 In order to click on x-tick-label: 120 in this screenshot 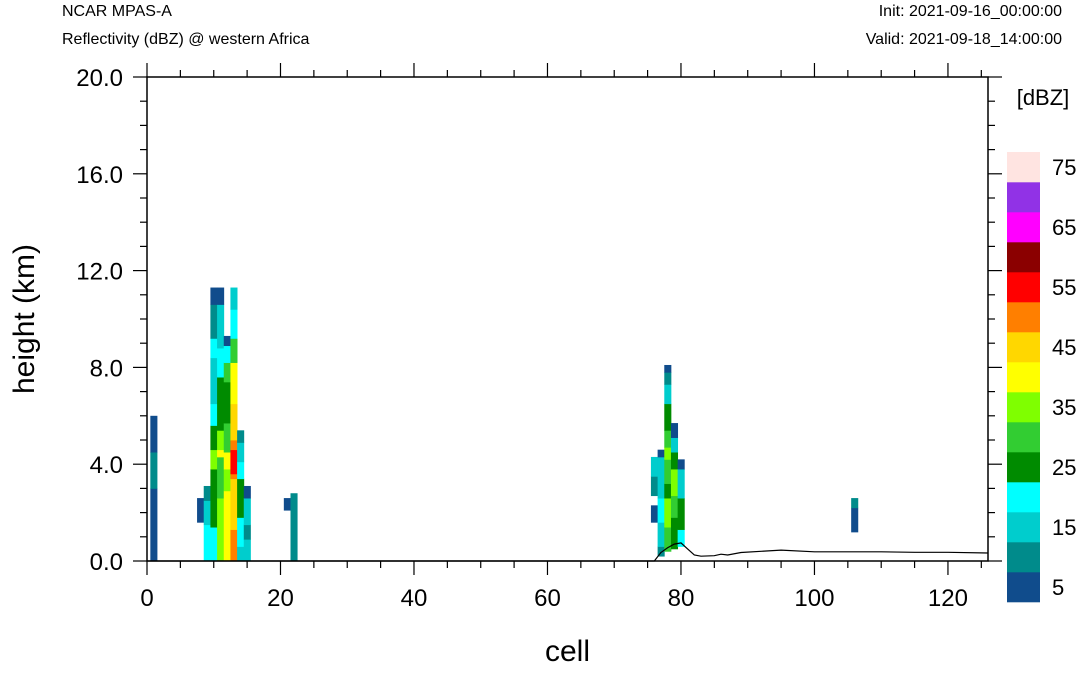, I will do `click(948, 598)`.